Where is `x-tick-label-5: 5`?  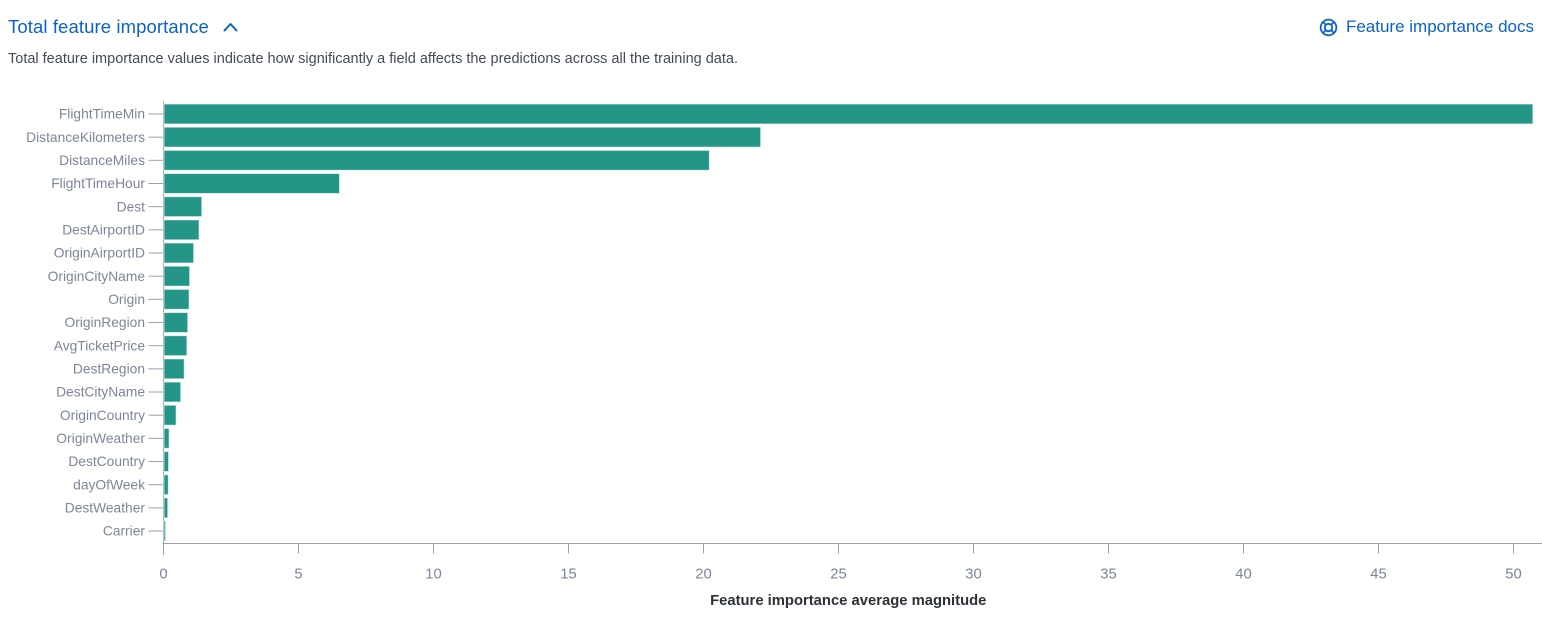
x-tick-label-5: 5 is located at coordinates (298, 575).